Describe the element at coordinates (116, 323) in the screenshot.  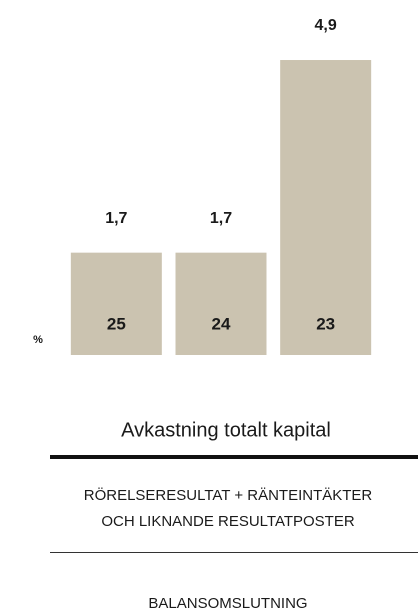
I see `category-label: 25` at that location.